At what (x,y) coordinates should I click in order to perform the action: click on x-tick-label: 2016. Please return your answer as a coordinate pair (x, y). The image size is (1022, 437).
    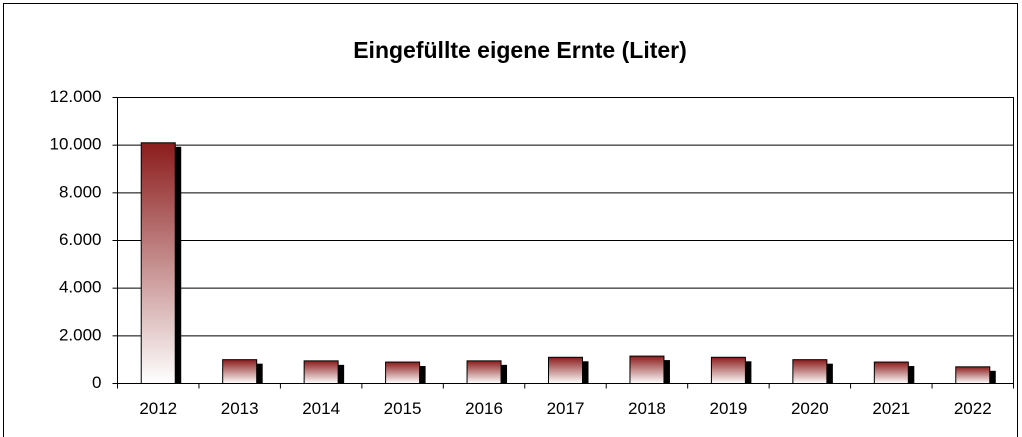
    Looking at the image, I should click on (484, 408).